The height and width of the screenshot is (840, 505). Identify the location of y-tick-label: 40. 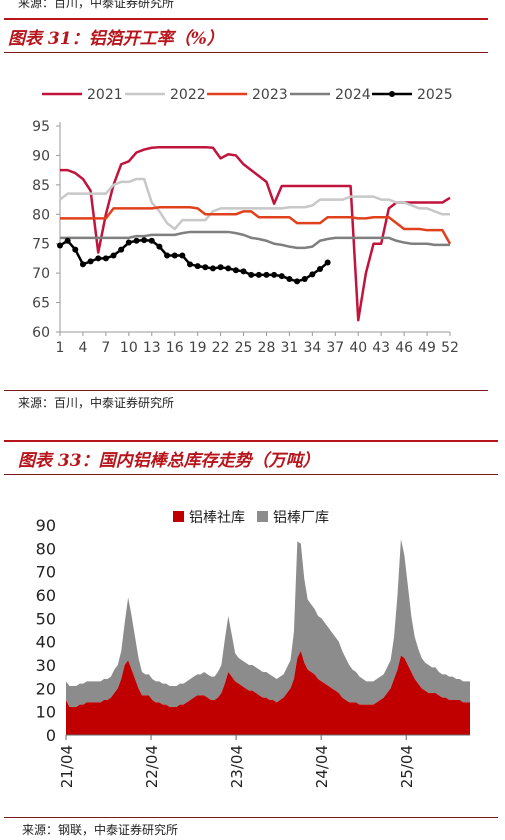
(46, 642).